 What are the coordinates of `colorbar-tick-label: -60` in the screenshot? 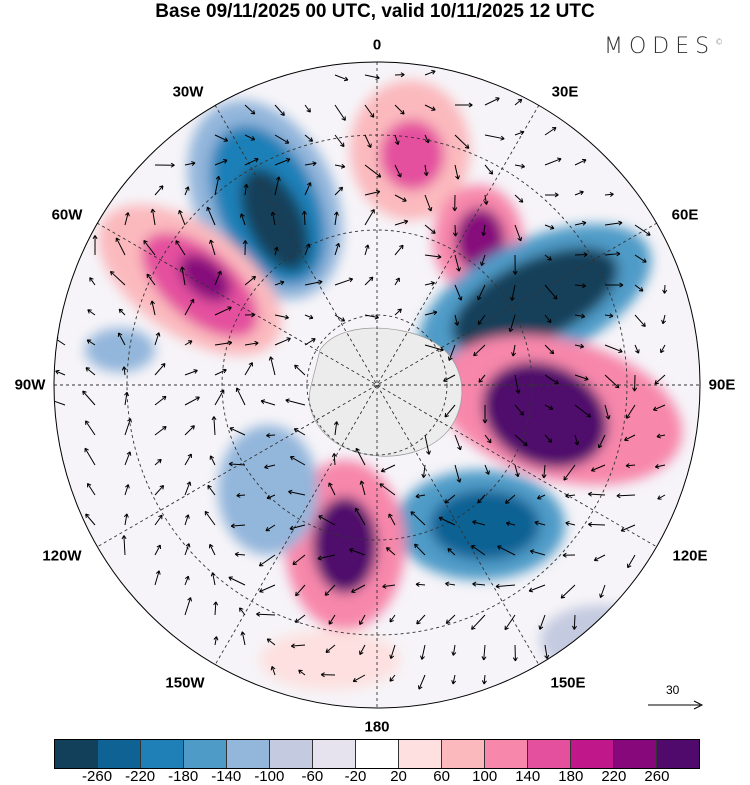 It's located at (312, 776).